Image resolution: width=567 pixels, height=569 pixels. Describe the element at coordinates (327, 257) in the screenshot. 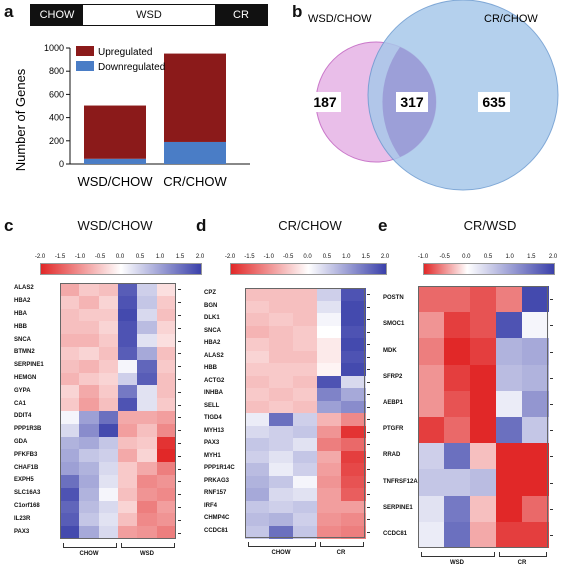

I see `scale-tick-label: 0.5` at that location.